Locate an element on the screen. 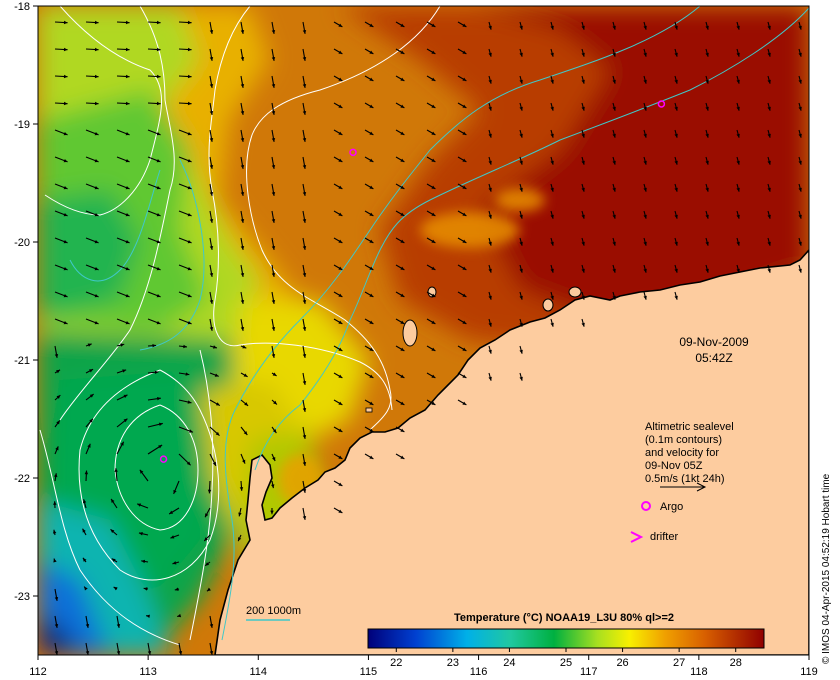 The image size is (840, 680). y-tick-label: -19 is located at coordinates (22, 125).